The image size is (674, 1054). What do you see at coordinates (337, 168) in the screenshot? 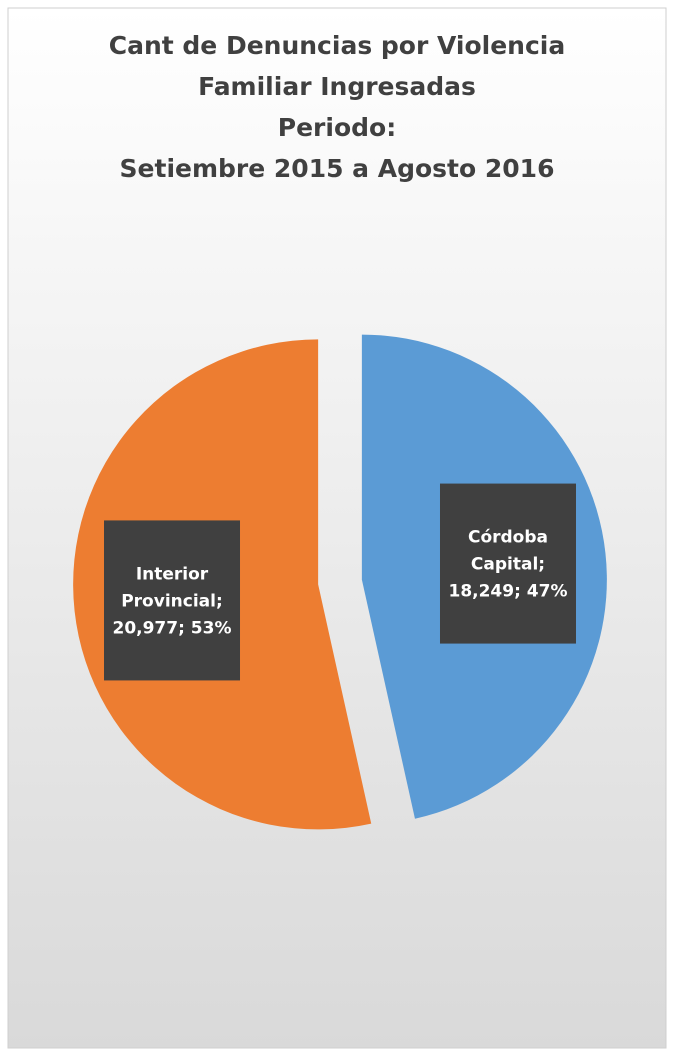
I see `chart-title: Setiembre 2015 a Agosto 2016` at bounding box center [337, 168].